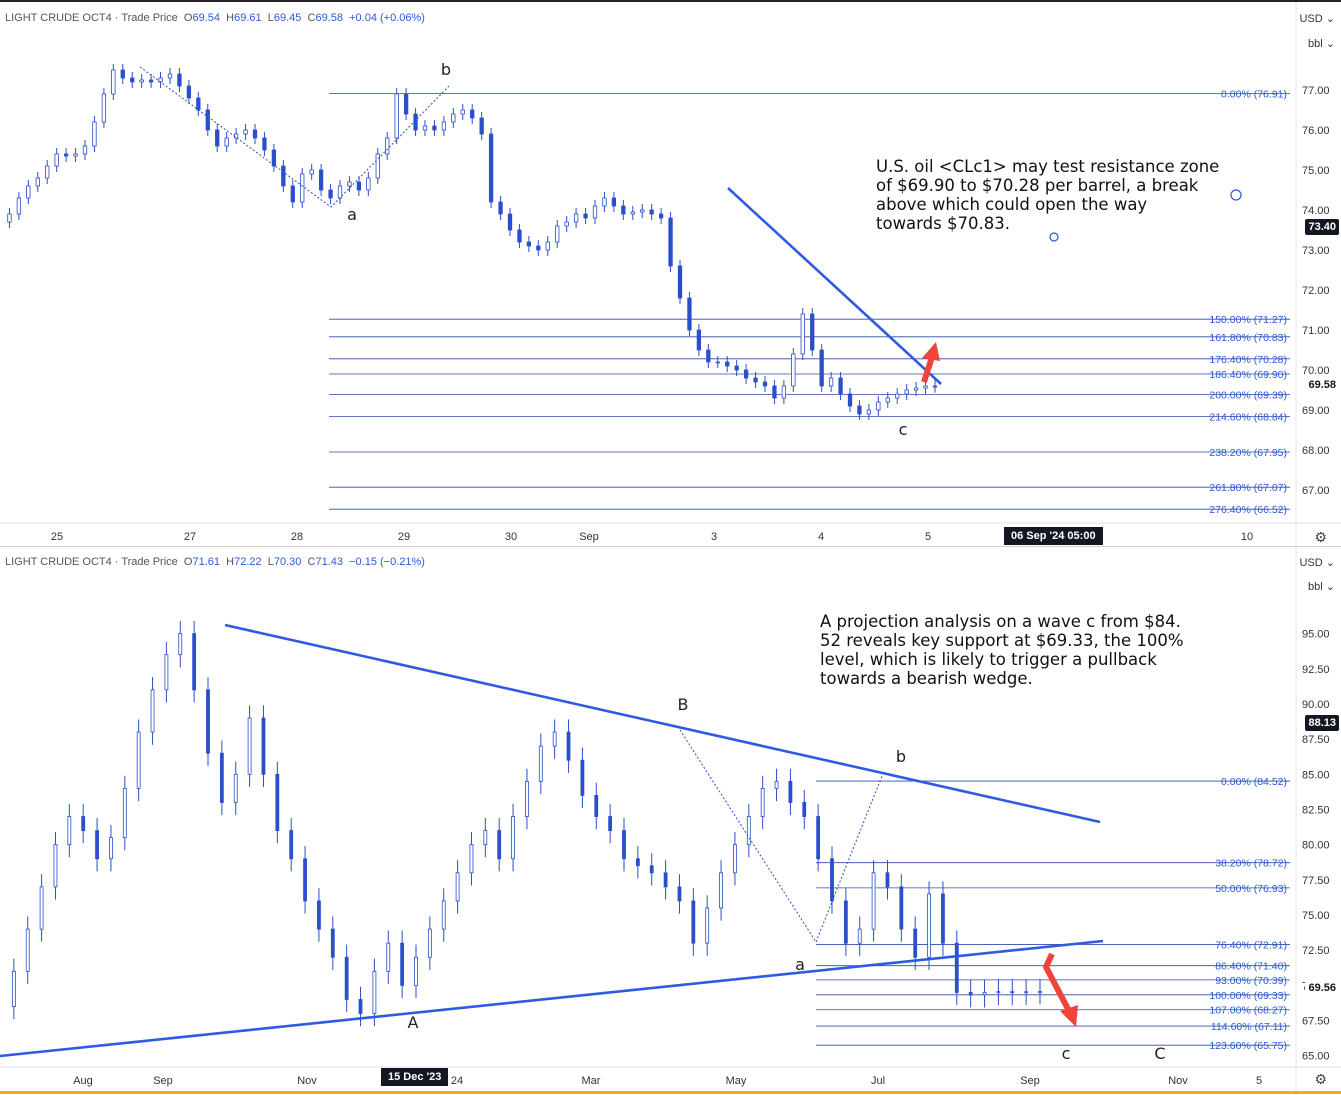 The width and height of the screenshot is (1341, 1095). I want to click on low-label: L, so click(270, 18).